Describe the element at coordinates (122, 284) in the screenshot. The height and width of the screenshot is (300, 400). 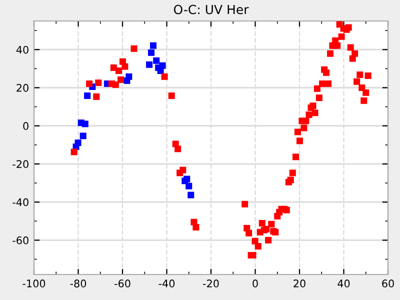
I see `x-tick-label: -60` at that location.